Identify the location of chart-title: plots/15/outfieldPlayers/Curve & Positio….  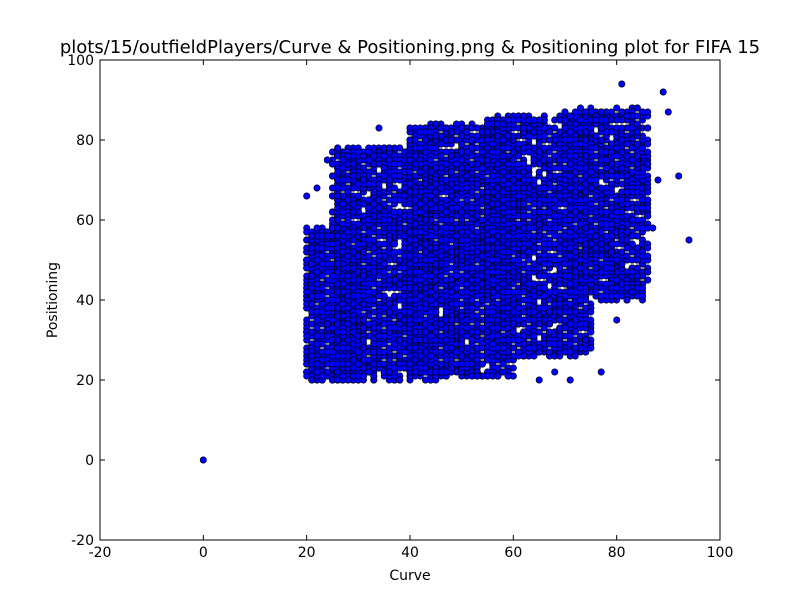
(410, 47).